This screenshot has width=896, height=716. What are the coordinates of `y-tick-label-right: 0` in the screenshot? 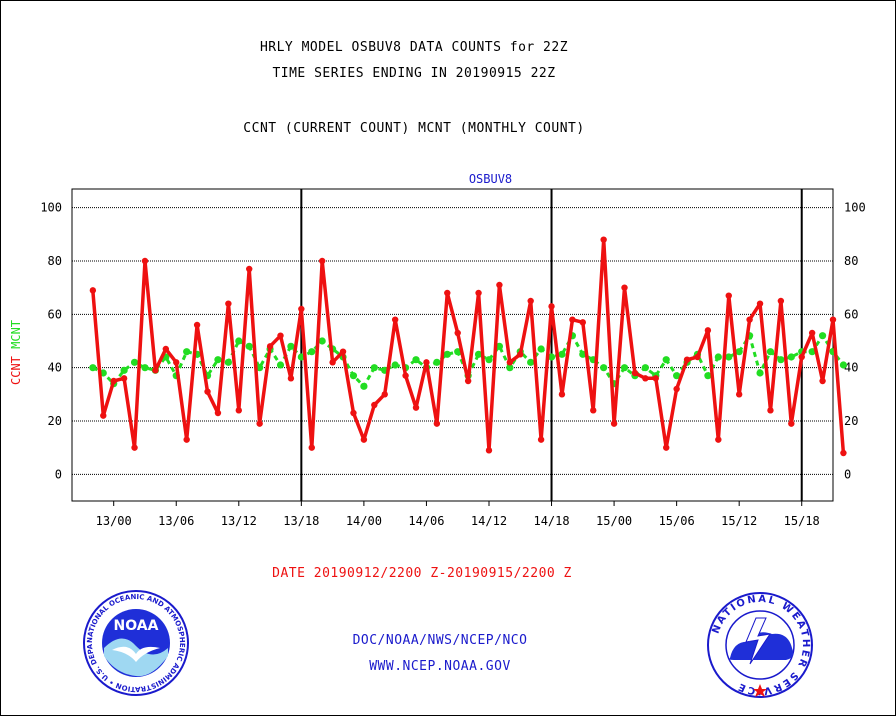 It's located at (847, 474).